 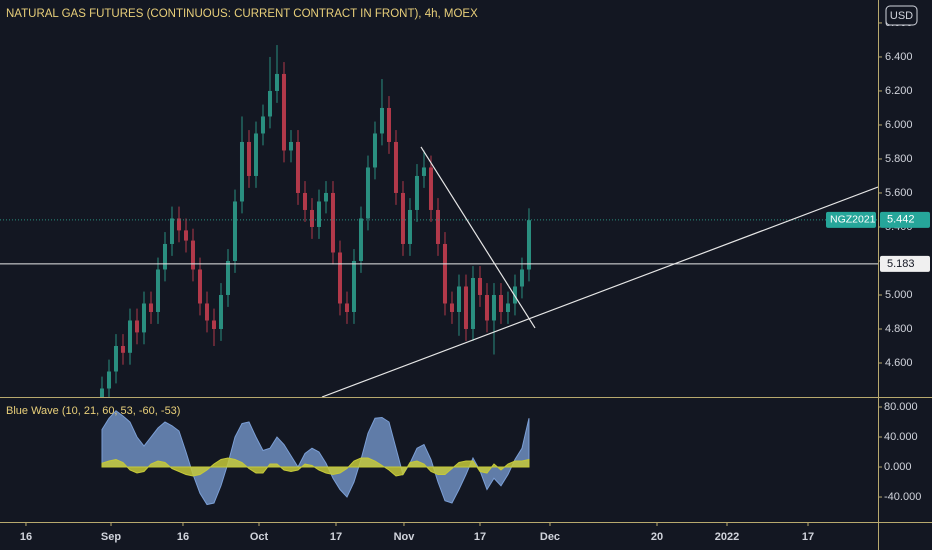 What do you see at coordinates (899, 57) in the screenshot?
I see `y-tick-label: 6.400` at bounding box center [899, 57].